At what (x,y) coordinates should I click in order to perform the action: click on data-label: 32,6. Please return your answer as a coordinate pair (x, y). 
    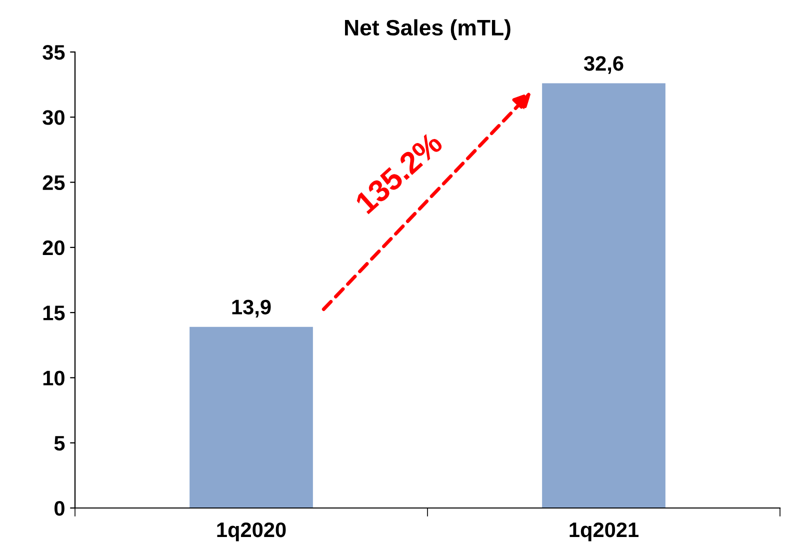
    Looking at the image, I should click on (604, 65).